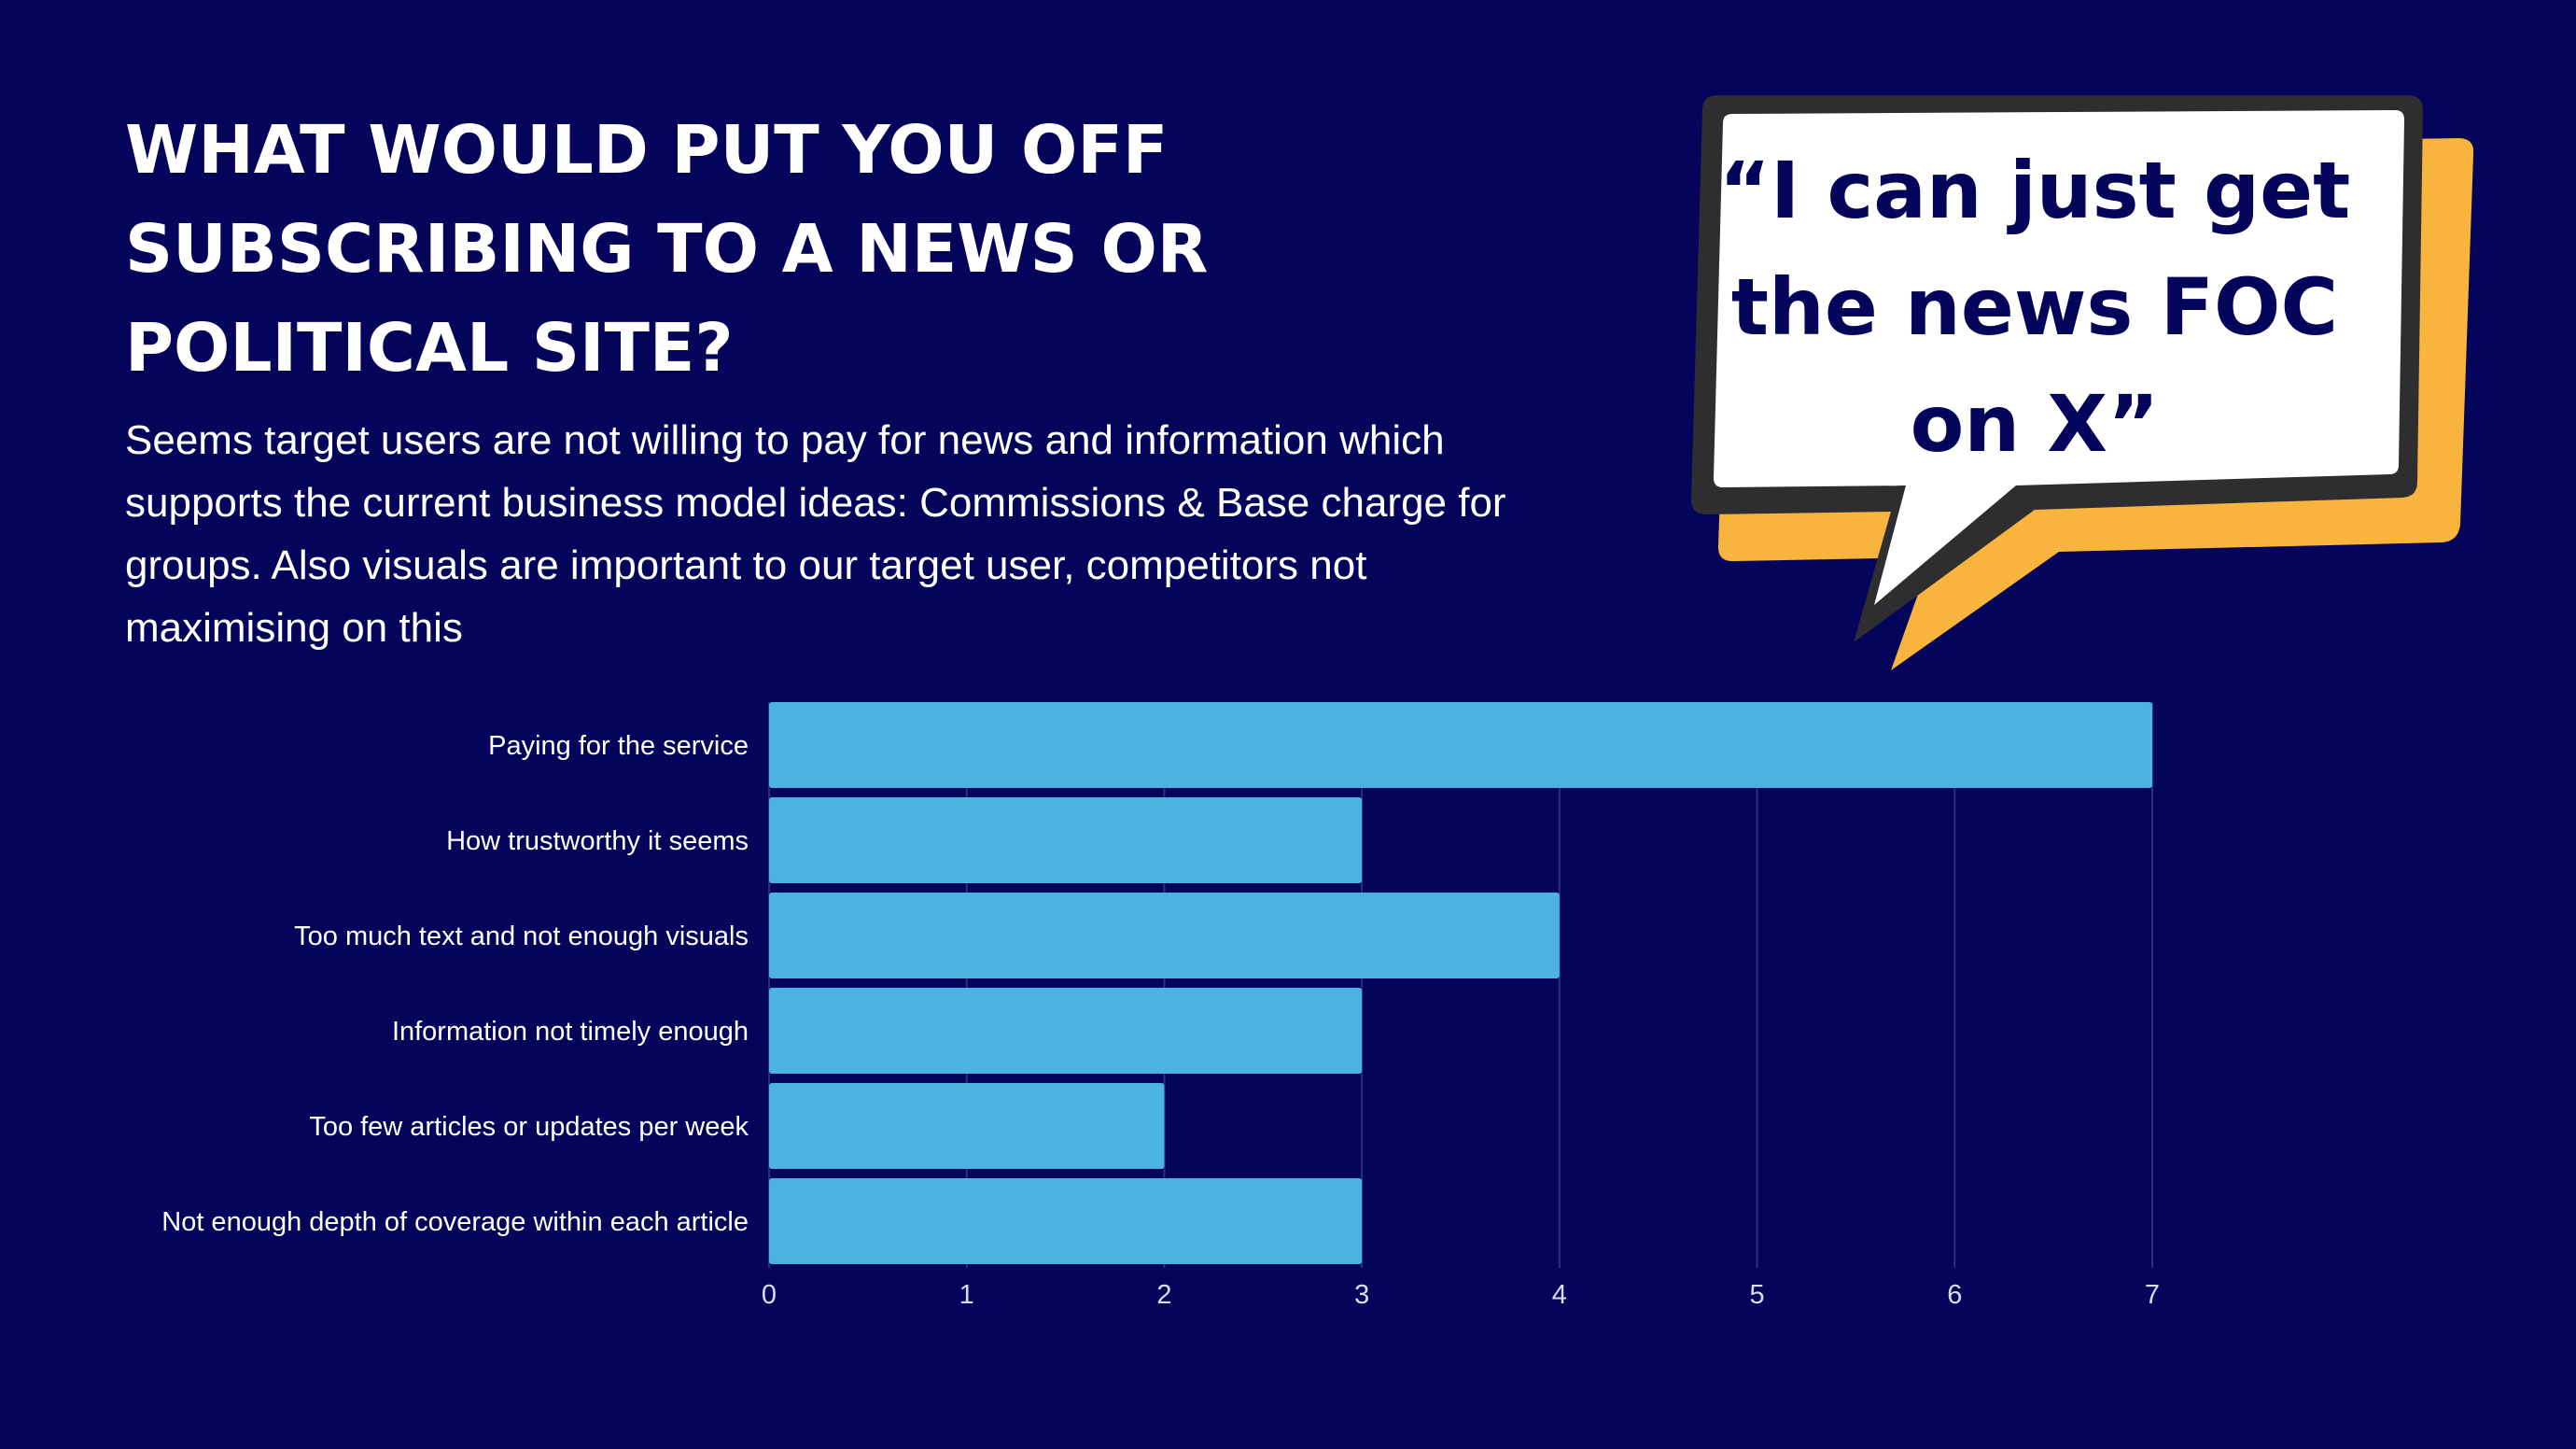 This screenshot has width=2576, height=1449. I want to click on category-label: Information not timely enough, so click(570, 1032).